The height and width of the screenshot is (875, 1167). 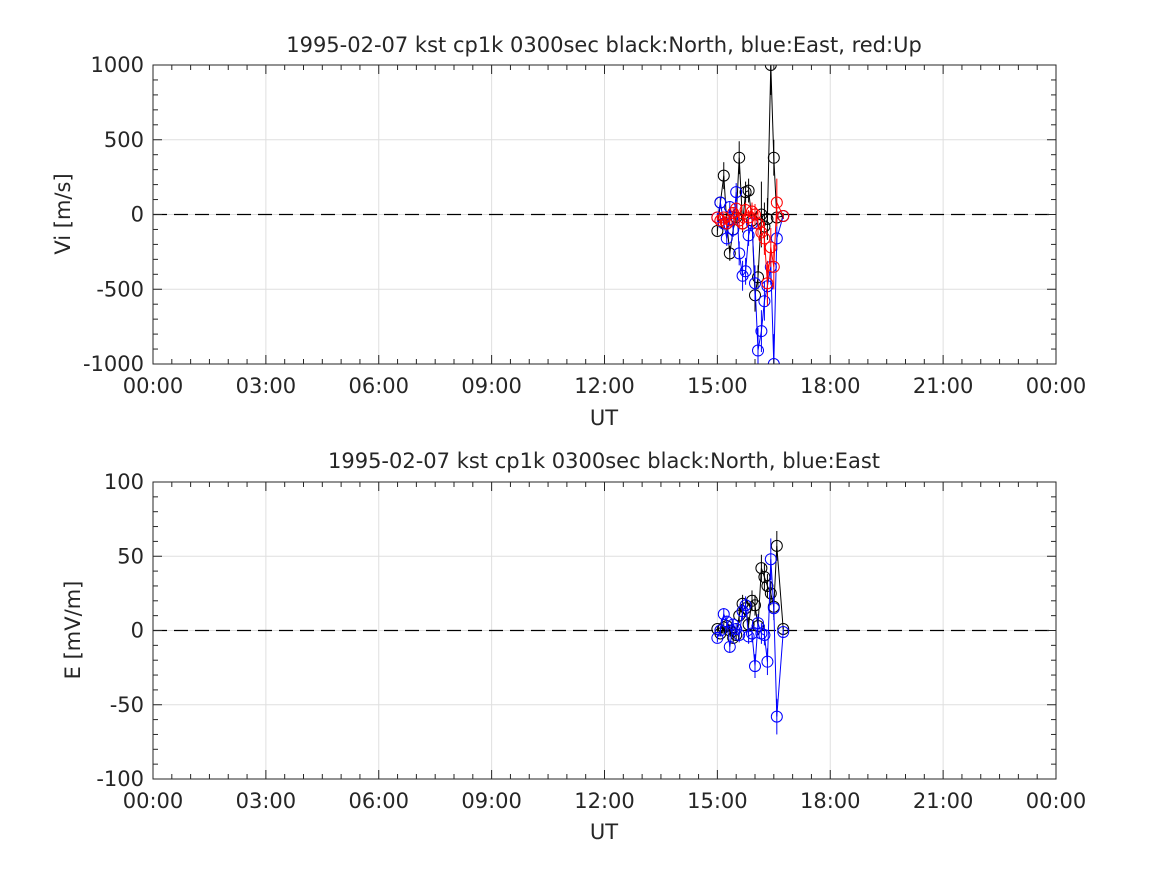 I want to click on y-tick-label: -100, so click(x=120, y=779).